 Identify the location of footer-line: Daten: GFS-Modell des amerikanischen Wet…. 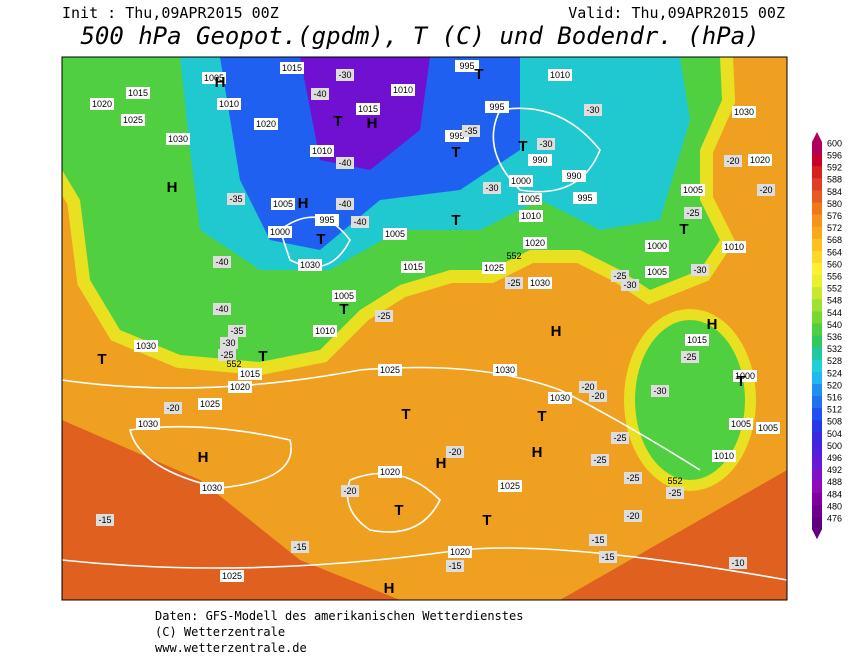
(339, 616).